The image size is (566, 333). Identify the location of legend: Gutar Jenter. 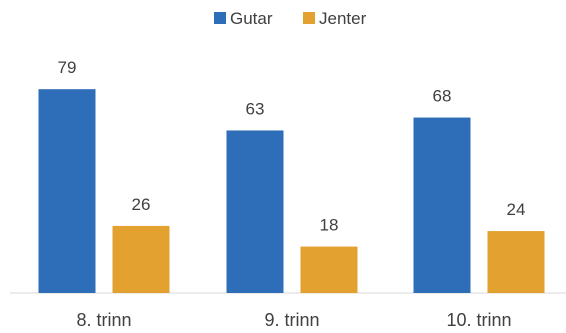
(290, 18).